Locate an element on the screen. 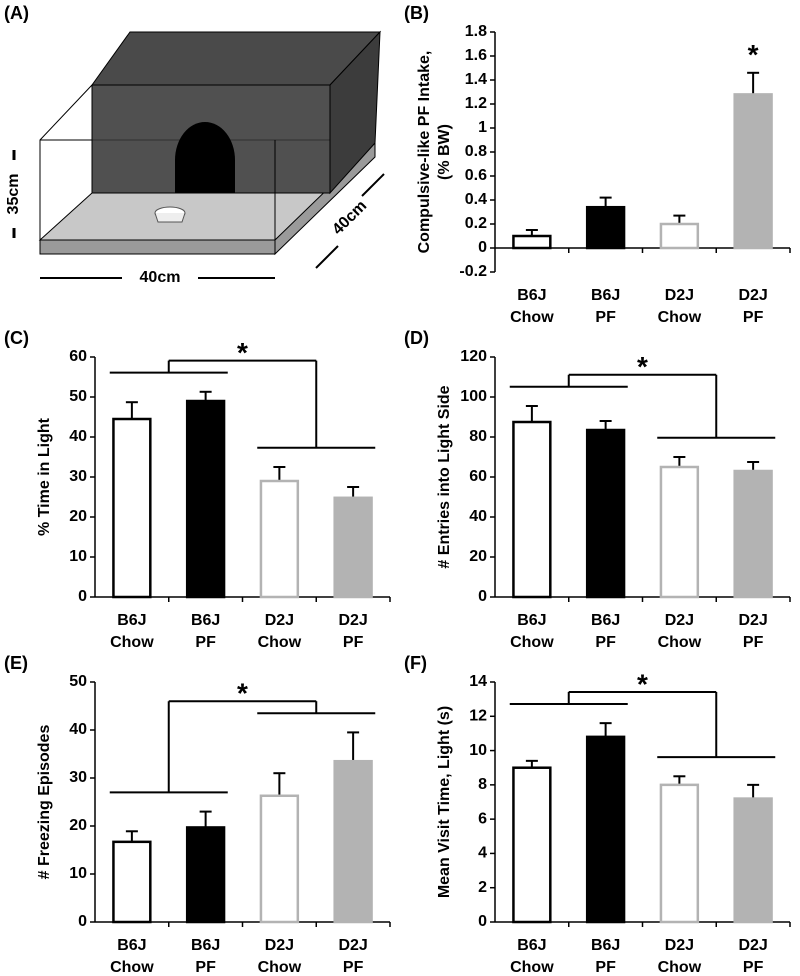  y-tick-label: 50 is located at coordinates (78, 681).